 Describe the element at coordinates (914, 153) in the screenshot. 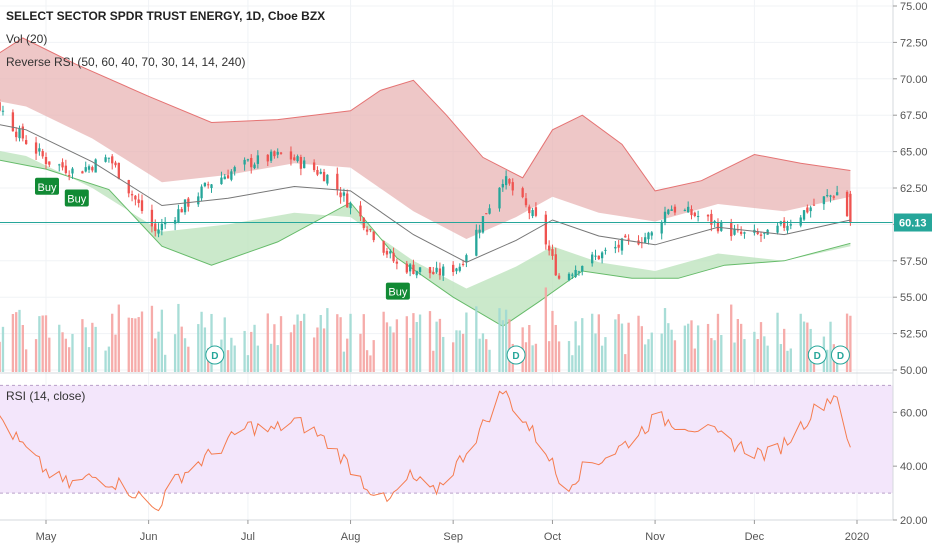

I see `y-tick-label: 65.00` at that location.